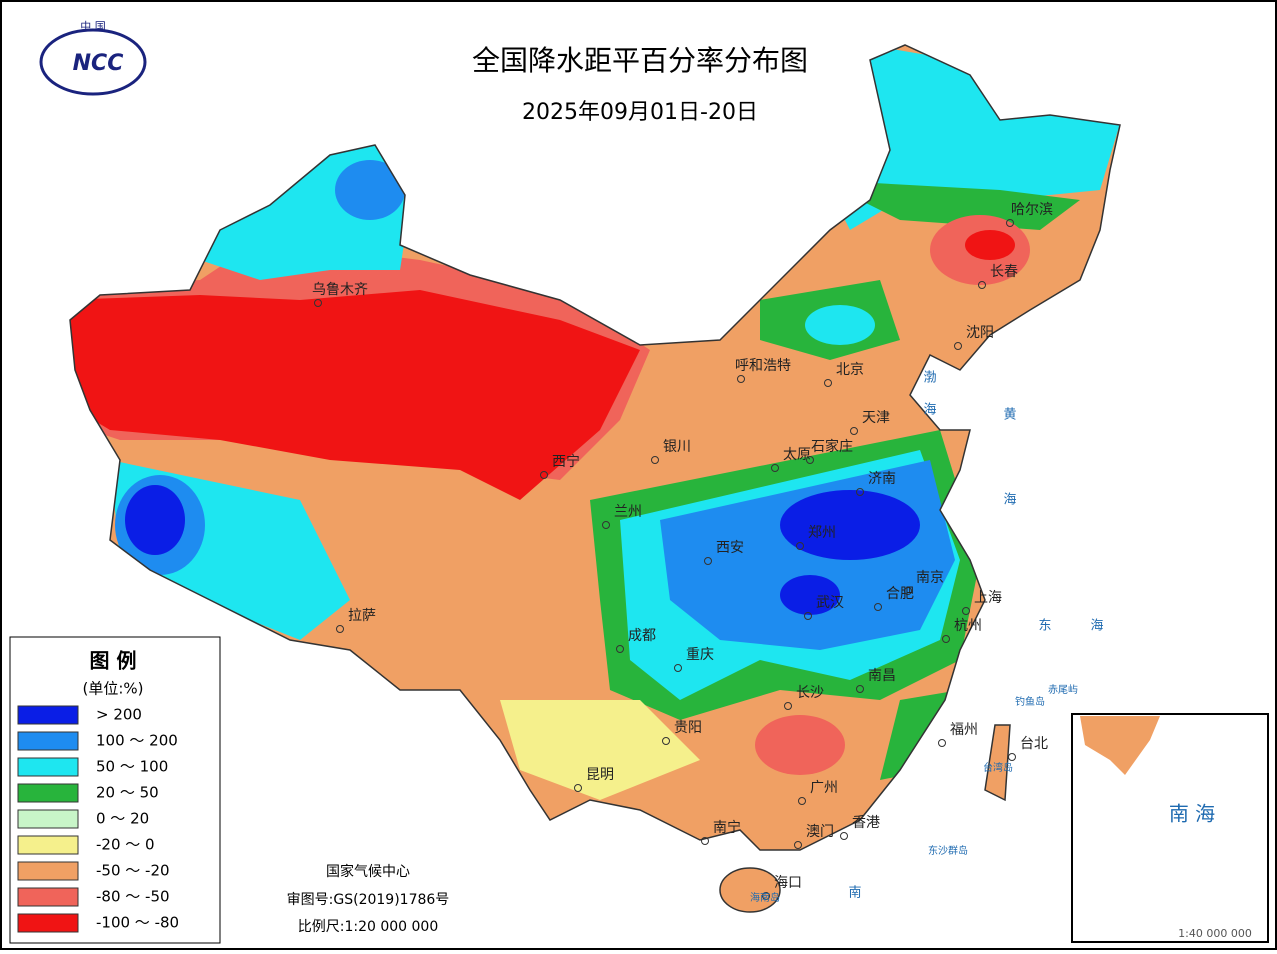  Describe the element at coordinates (137, 923) in the screenshot. I see `legend-label: -100 ～ -80` at that location.